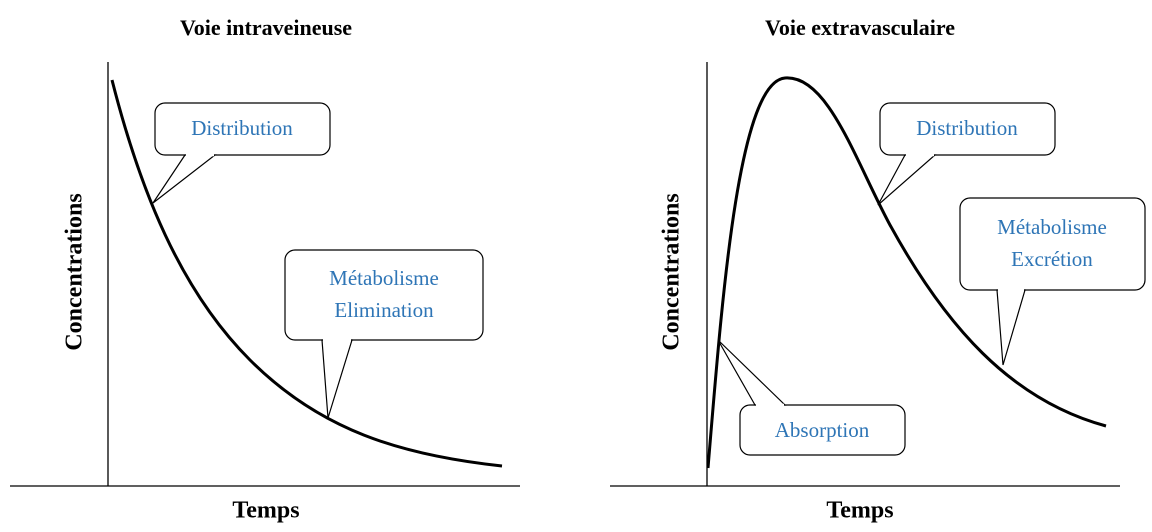  What do you see at coordinates (384, 310) in the screenshot?
I see `callout-text: Elimination` at bounding box center [384, 310].